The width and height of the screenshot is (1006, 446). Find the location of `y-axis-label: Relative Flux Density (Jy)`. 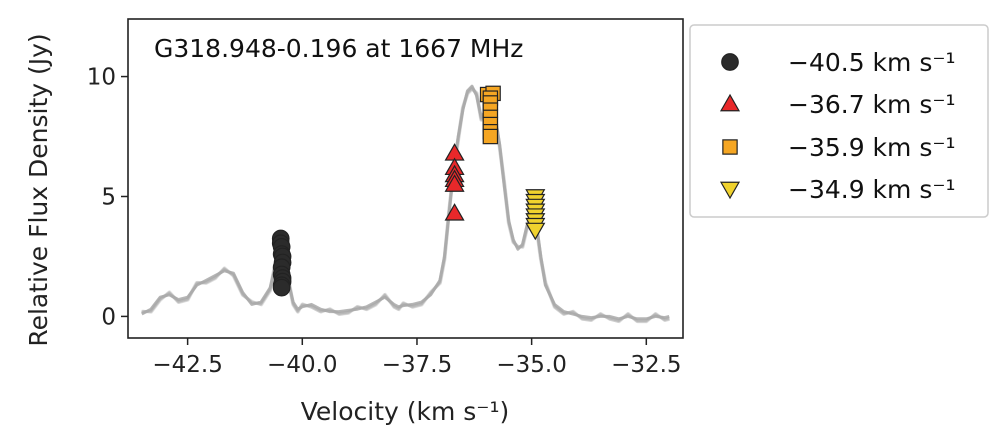

y-axis-label: Relative Flux Density (Jy) is located at coordinates (38, 189).